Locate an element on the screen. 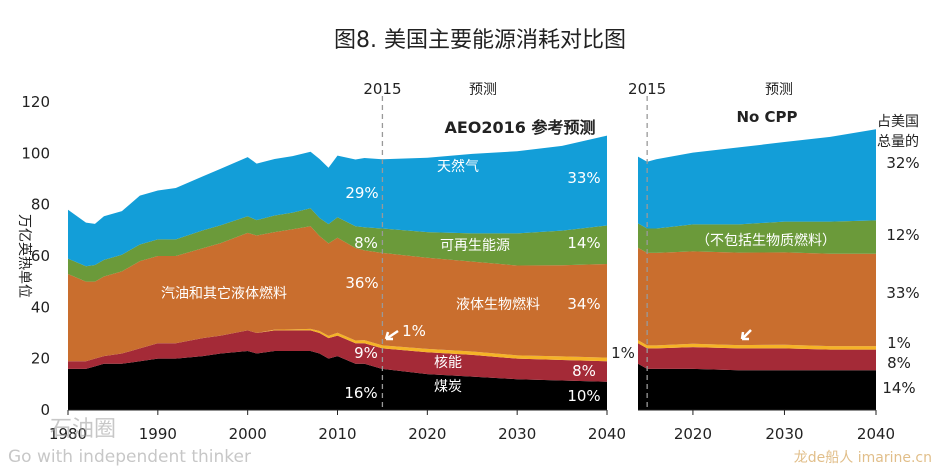  area-natural-gas is located at coordinates (757, 179).